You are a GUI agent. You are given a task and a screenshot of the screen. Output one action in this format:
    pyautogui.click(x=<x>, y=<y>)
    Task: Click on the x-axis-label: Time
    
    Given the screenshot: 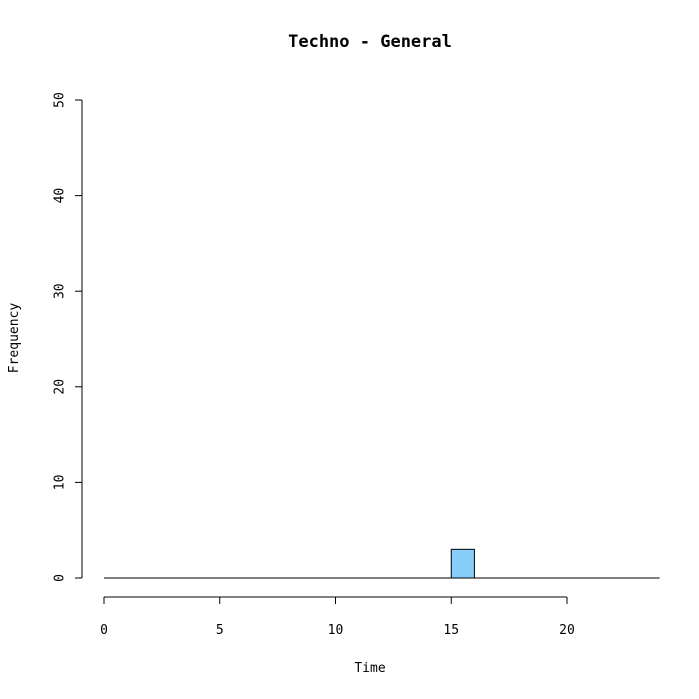 What is the action you would take?
    pyautogui.click(x=369, y=668)
    